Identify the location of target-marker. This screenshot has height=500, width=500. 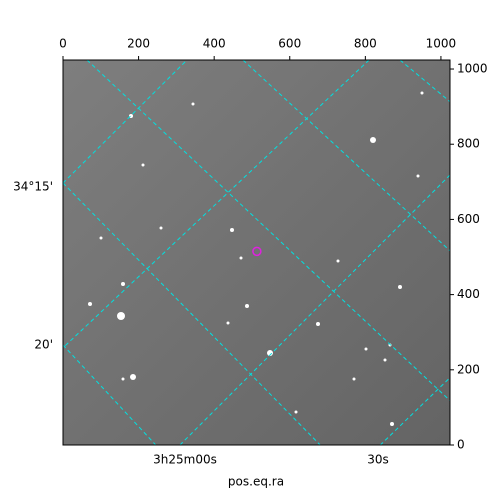
(257, 251).